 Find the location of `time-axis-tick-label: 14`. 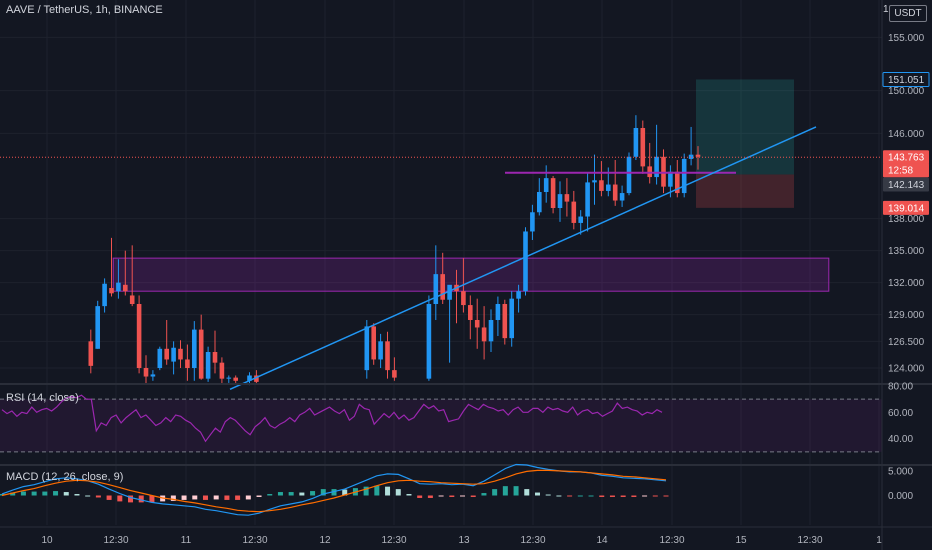

time-axis-tick-label: 14 is located at coordinates (602, 540).